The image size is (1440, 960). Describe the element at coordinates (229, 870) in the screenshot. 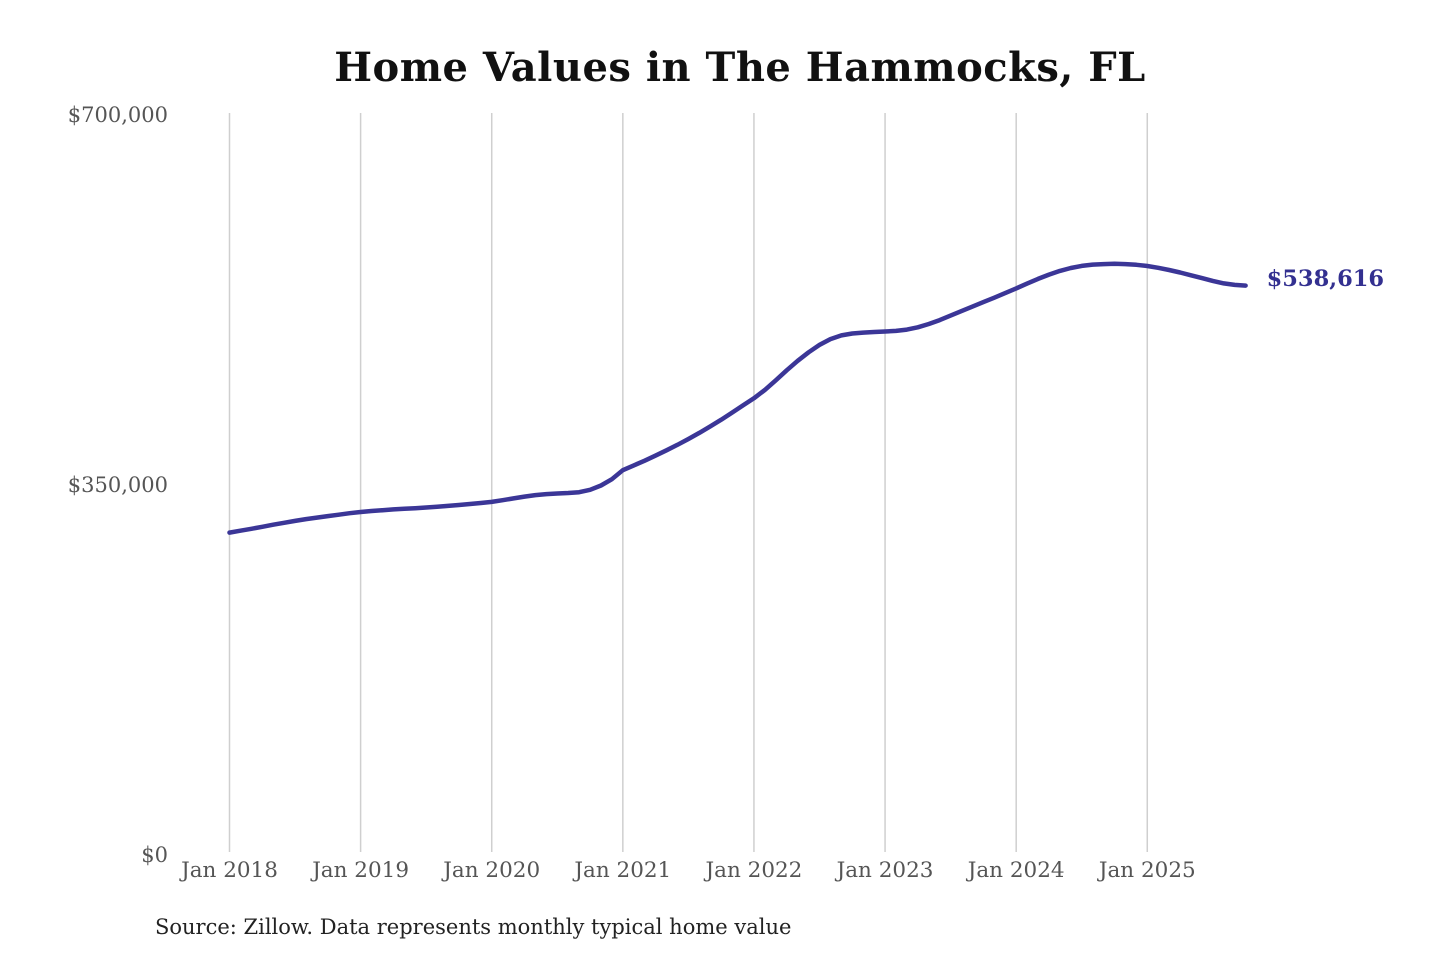

I see `x-tick-label: Jan 2018` at that location.